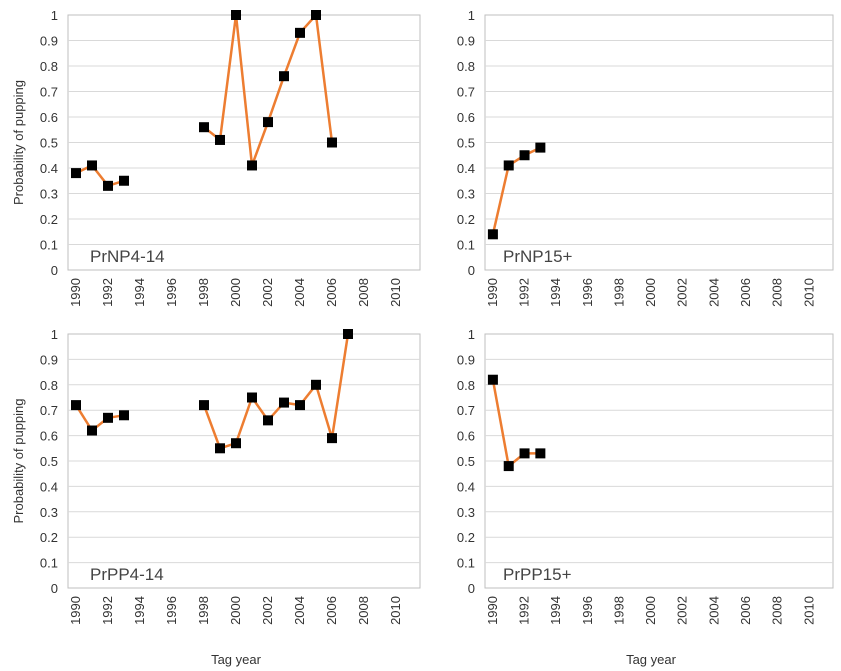 This screenshot has height=671, width=841. What do you see at coordinates (348, 334) in the screenshot?
I see `data-point-2007` at bounding box center [348, 334].